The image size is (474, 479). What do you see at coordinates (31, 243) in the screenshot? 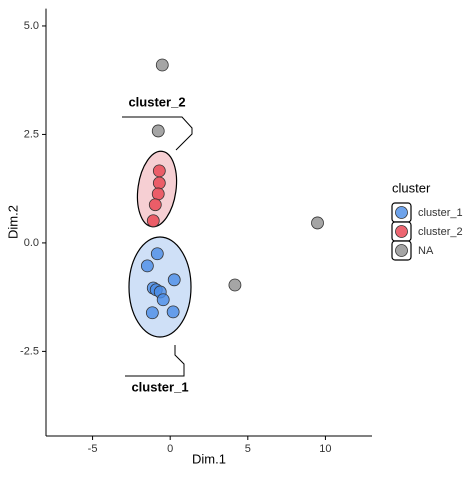
I see `y-tick-label: 0.0` at bounding box center [31, 243].